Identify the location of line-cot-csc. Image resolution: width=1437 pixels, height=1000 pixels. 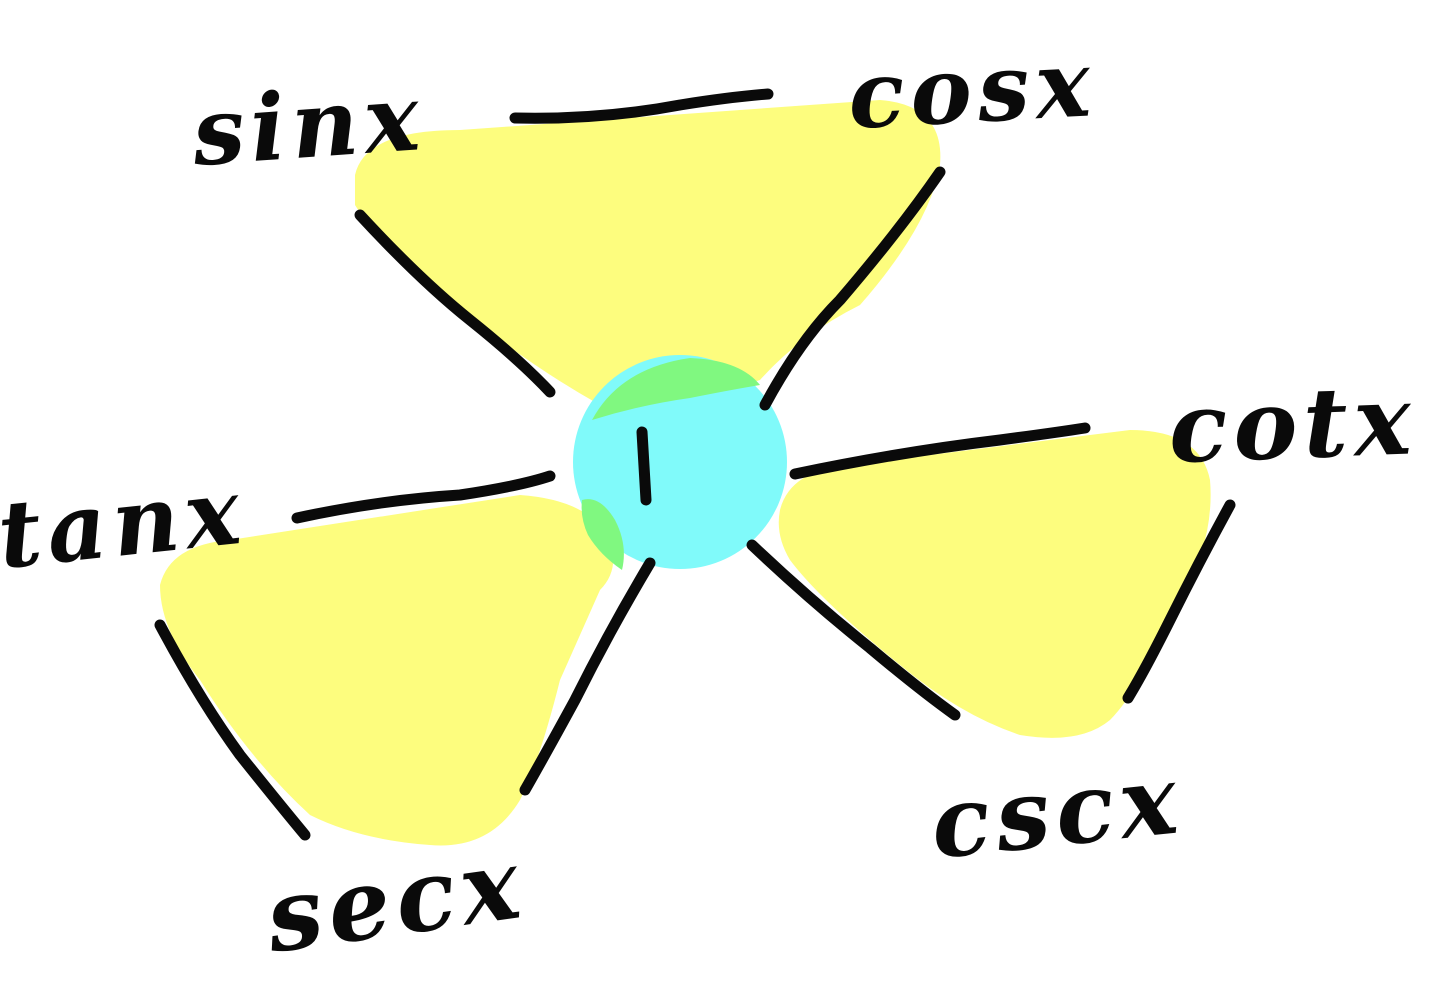
(1179, 601).